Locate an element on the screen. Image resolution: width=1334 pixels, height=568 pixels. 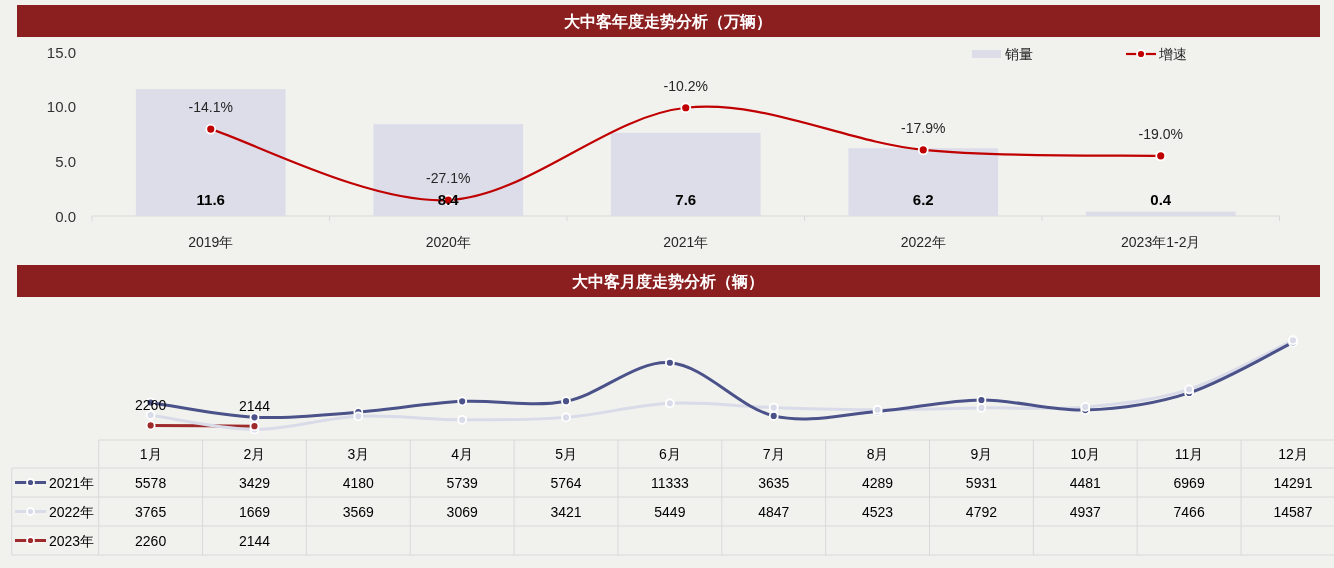
x-tick-label: 2月 is located at coordinates (254, 454).